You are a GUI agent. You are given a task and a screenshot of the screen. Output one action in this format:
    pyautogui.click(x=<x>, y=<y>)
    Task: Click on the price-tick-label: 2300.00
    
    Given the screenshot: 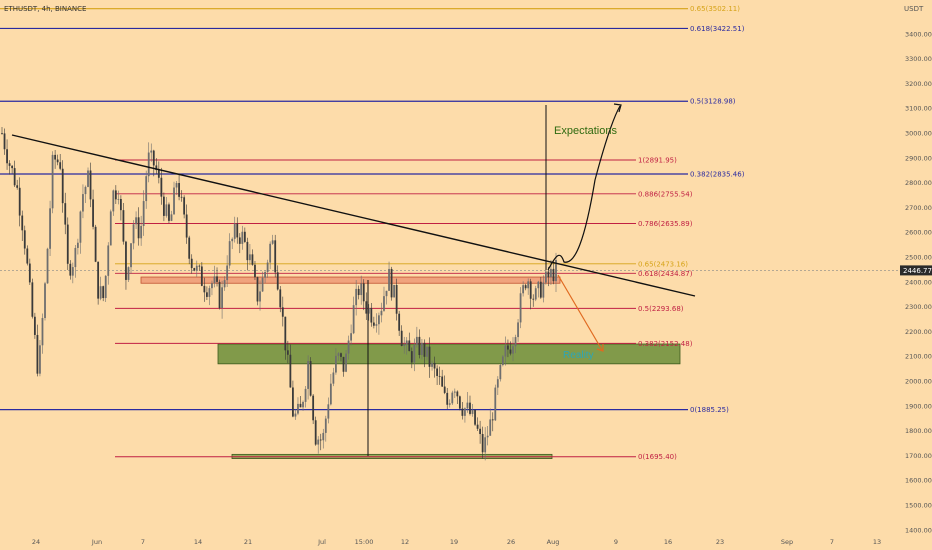 What is the action you would take?
    pyautogui.click(x=918, y=307)
    